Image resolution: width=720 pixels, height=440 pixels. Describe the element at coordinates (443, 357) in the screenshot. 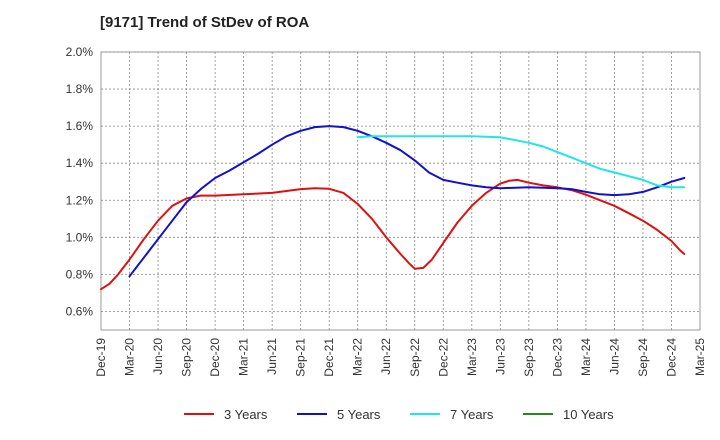

I see `x-tick-label: Dec-22` at that location.